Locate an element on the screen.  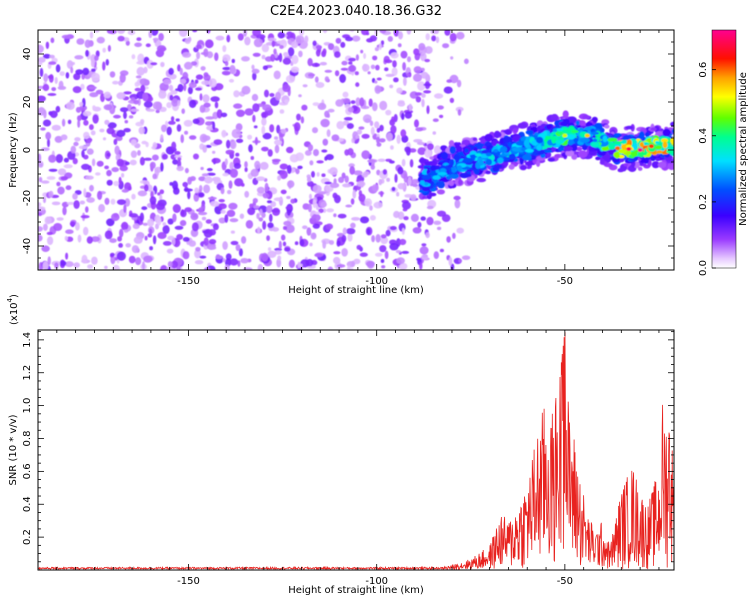
x-tick-label: -150 is located at coordinates (188, 281).